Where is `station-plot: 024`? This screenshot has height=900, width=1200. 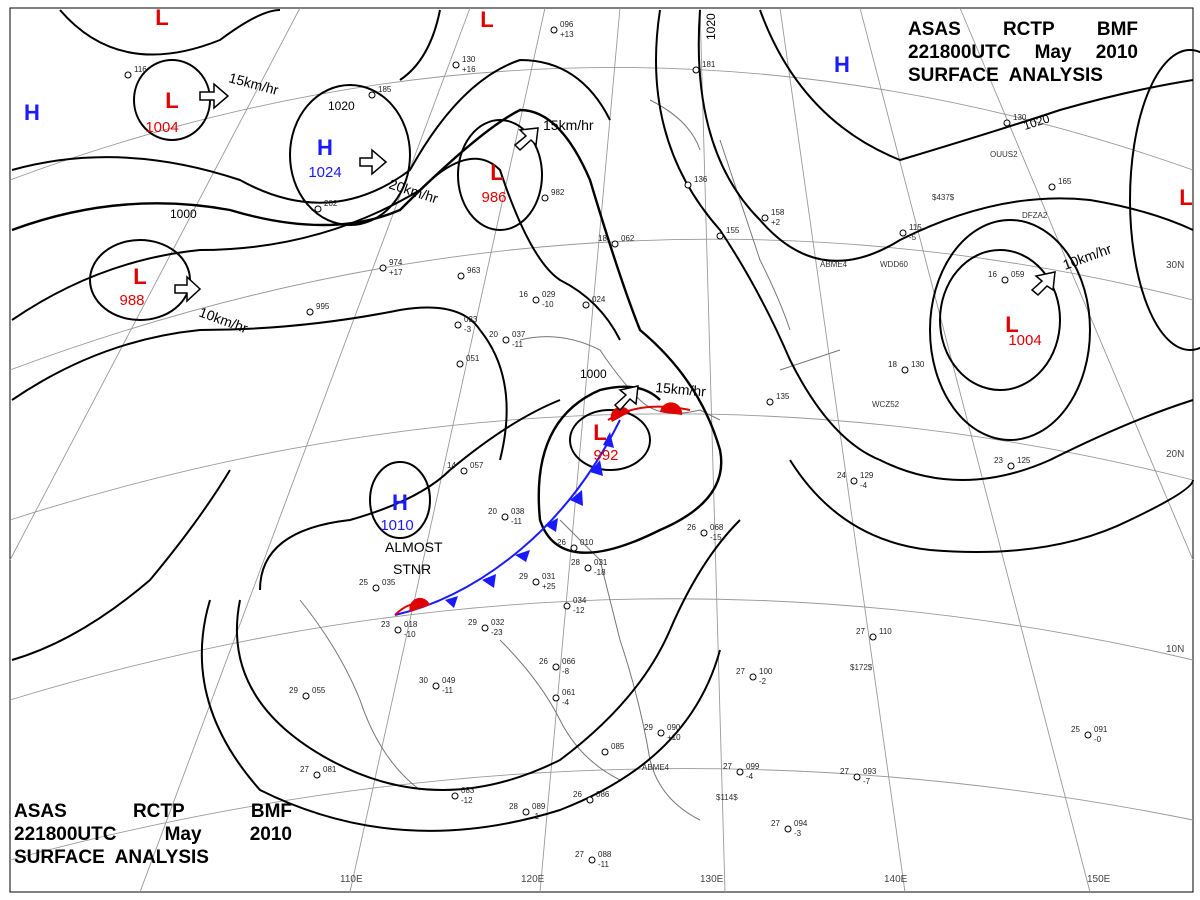 station-plot: 024 is located at coordinates (594, 302).